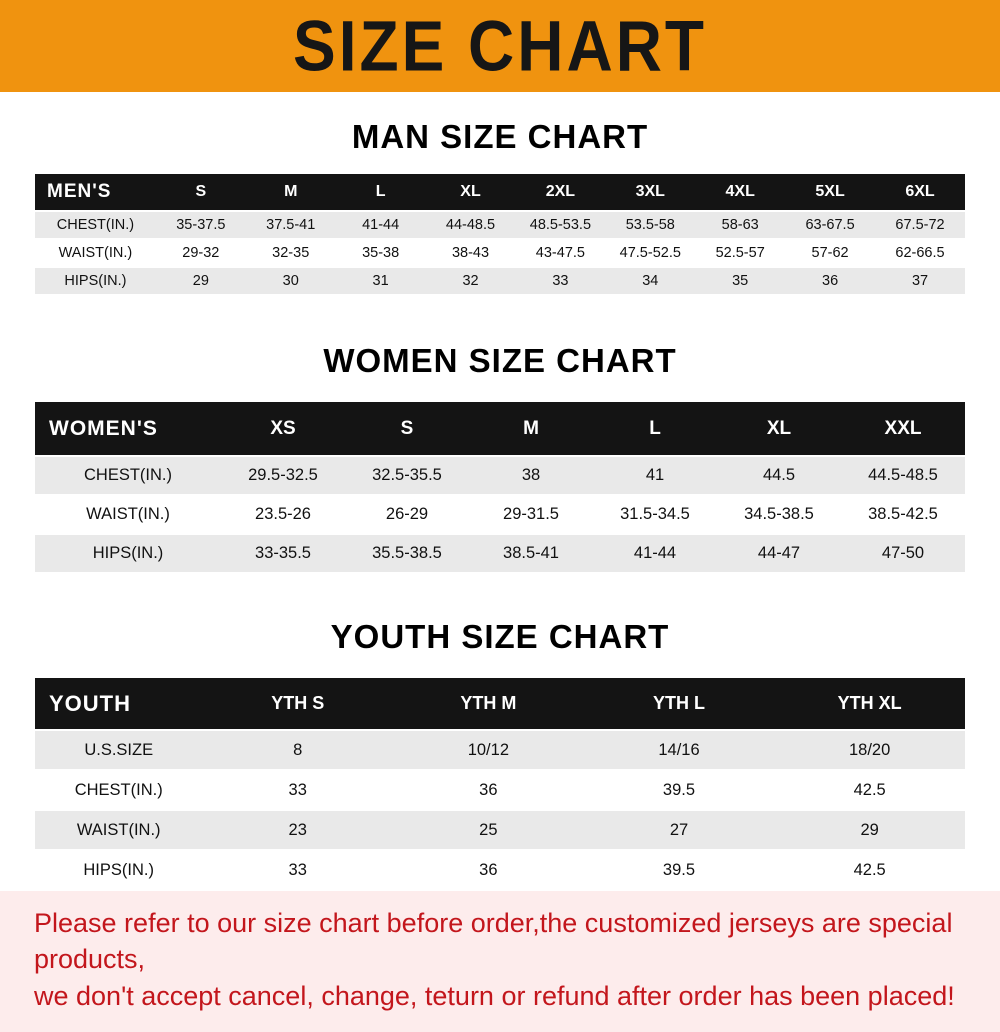  I want to click on size-value-cell: 52.5-57, so click(740, 253).